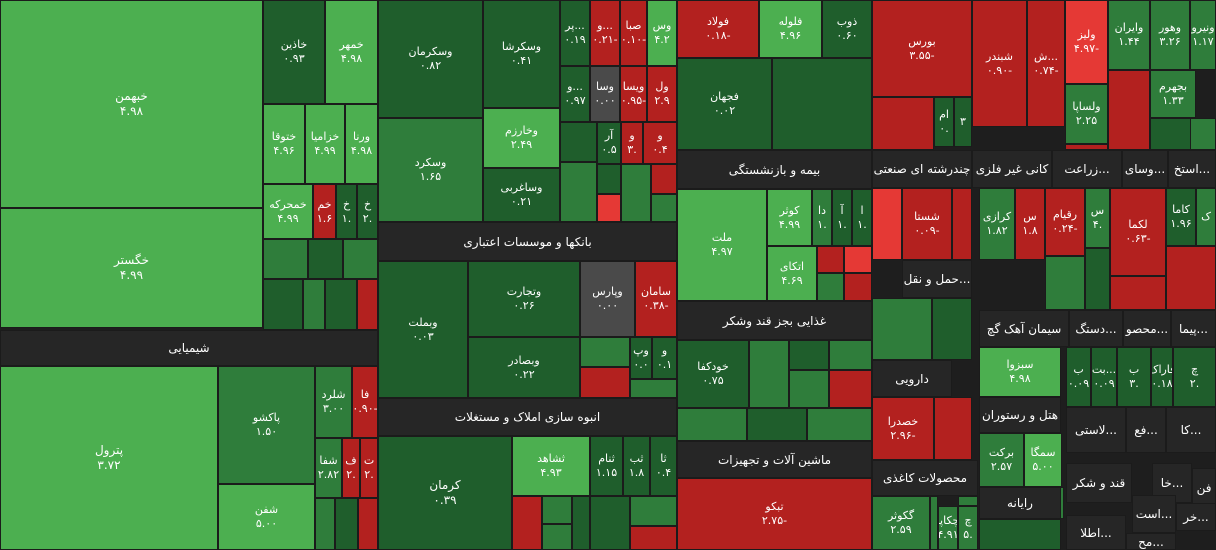 The width and height of the screenshot is (1216, 550). I want to click on treemap-tile: خزامیا ۴.۹۹, so click(325, 144).